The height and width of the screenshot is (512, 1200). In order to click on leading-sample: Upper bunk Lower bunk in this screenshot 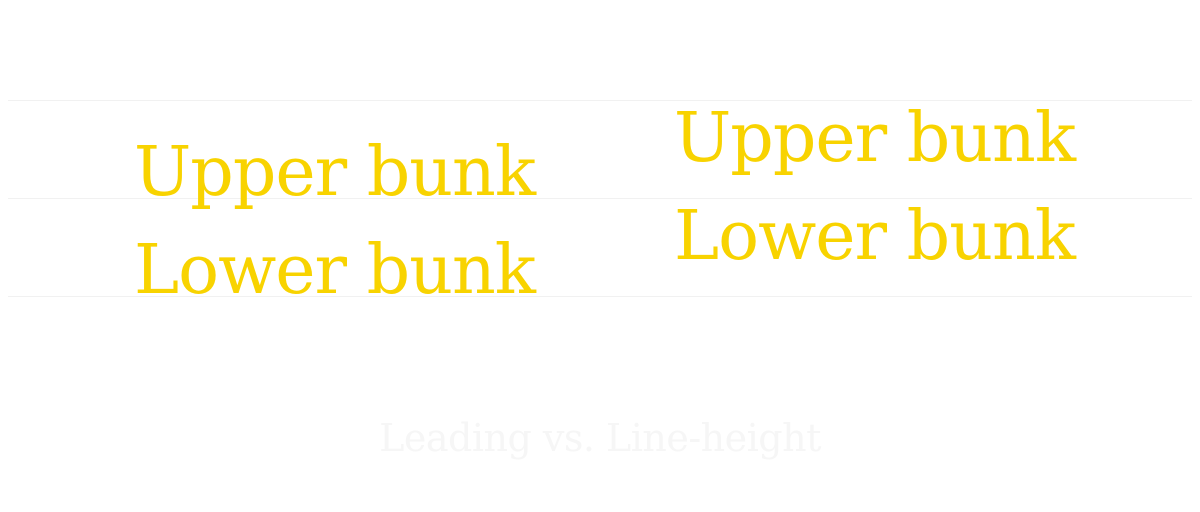, I will do `click(335, 222)`.